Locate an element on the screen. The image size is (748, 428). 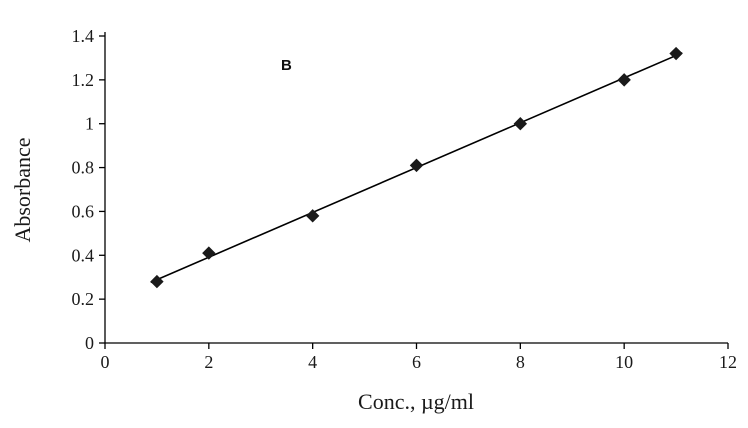
y-tick-label: 0 is located at coordinates (89, 343).